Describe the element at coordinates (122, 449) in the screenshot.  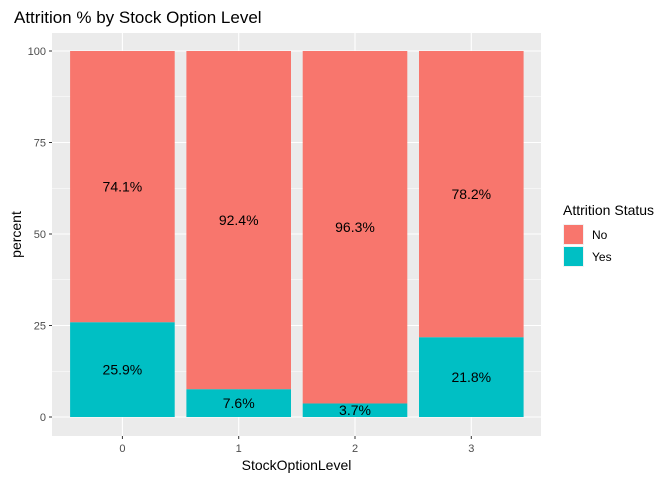
I see `x-tick-label: 0` at that location.